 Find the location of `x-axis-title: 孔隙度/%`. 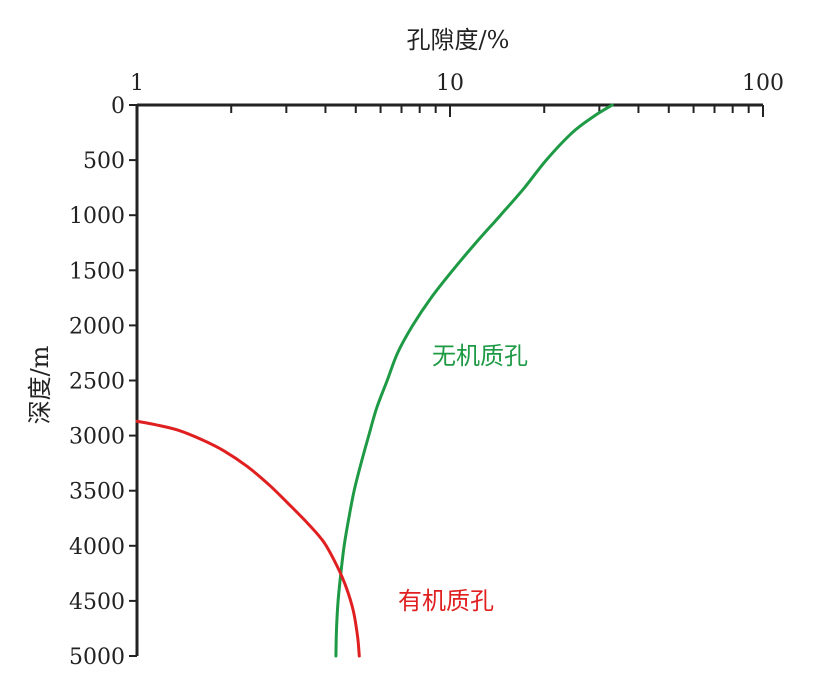

x-axis-title: 孔隙度/% is located at coordinates (458, 40).